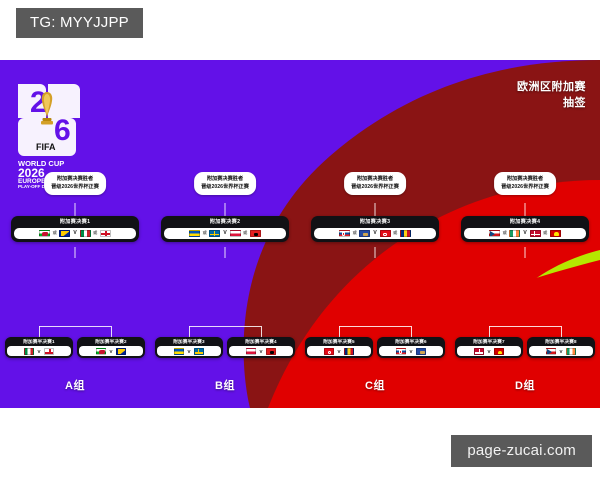 The width and height of the screenshot is (600, 480). Describe the element at coordinates (525, 229) in the screenshot. I see `final-match-d: 附加赛决赛4 或 V 或` at that location.